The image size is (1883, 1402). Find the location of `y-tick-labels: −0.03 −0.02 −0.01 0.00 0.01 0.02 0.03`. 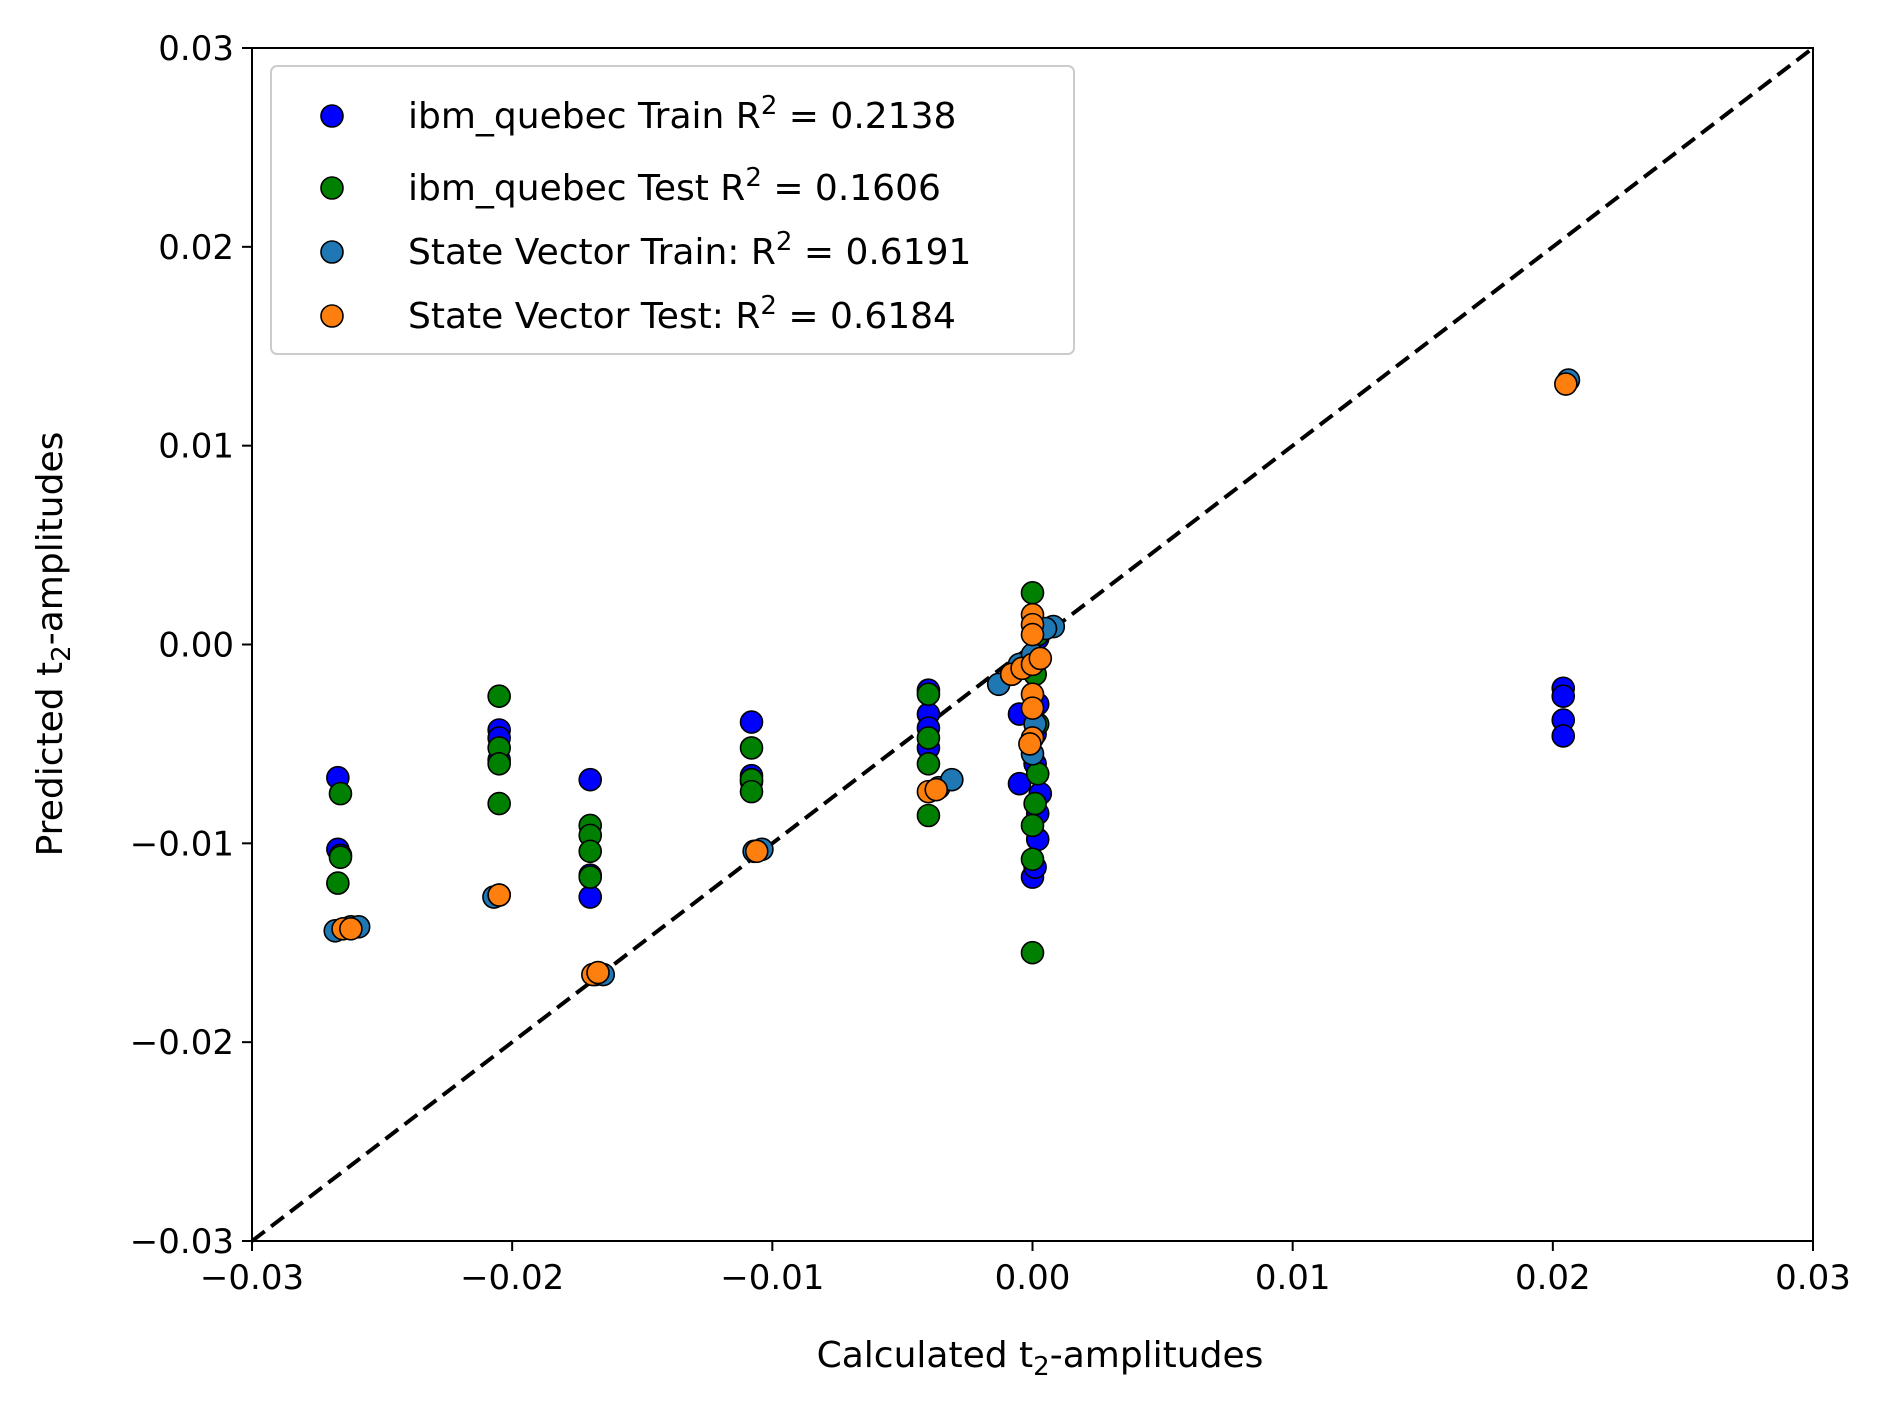

y-tick-labels: −0.03 −0.02 −0.01 0.00 0.01 0.02 0.03 is located at coordinates (182, 645).